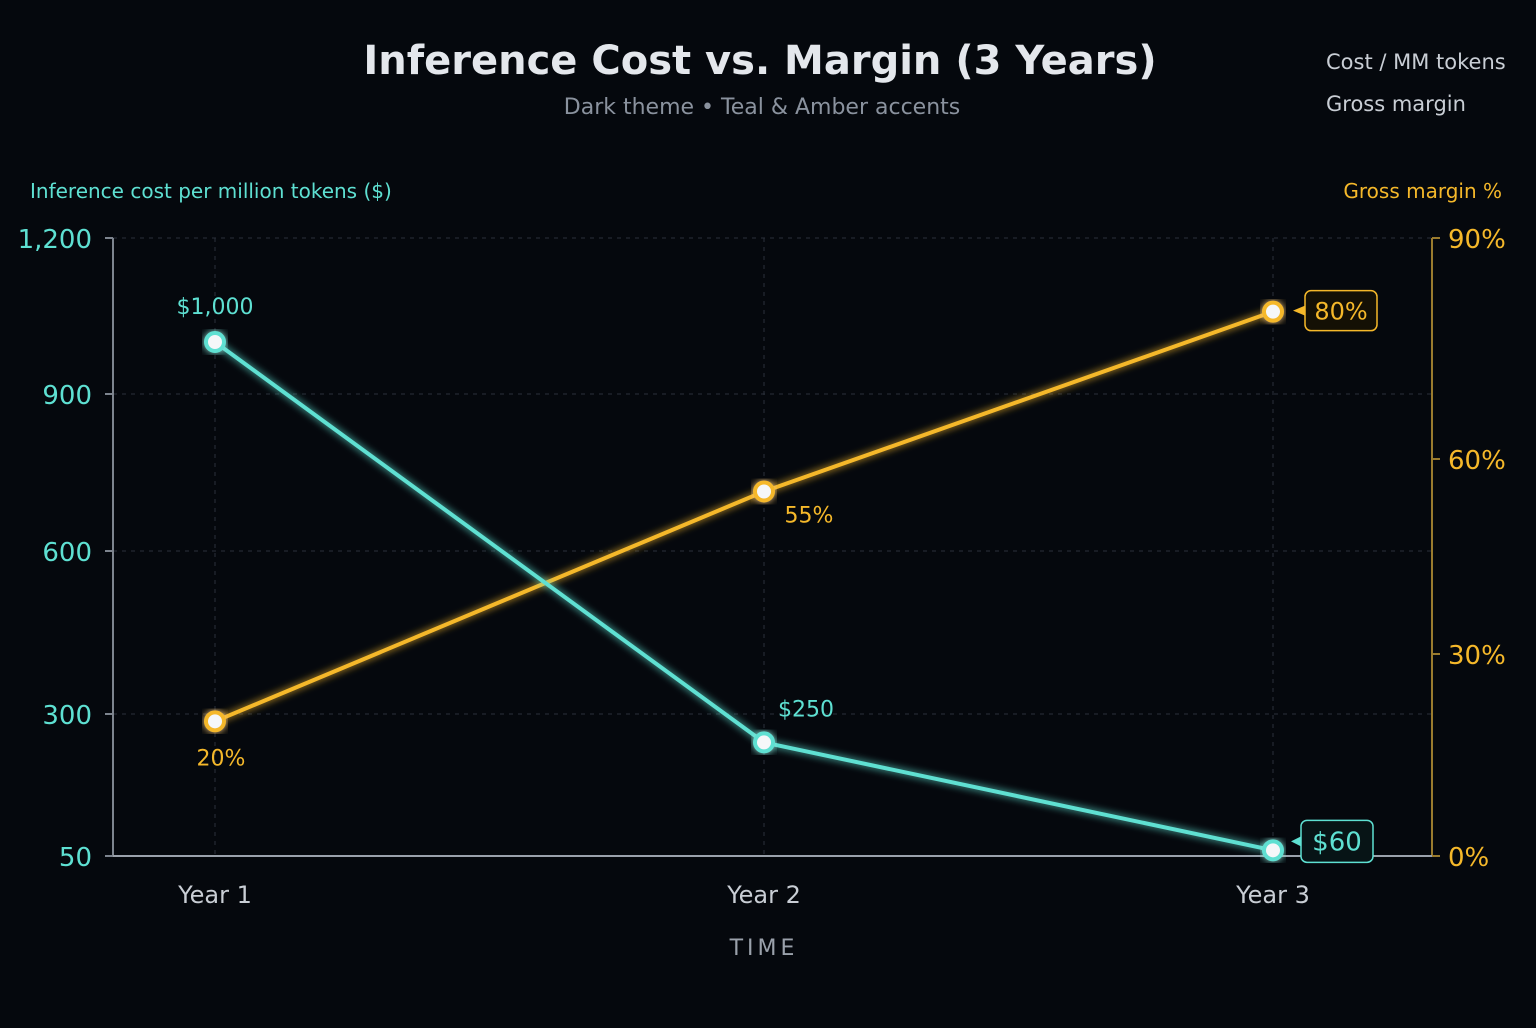 Image resolution: width=1536 pixels, height=1028 pixels. What do you see at coordinates (1416, 62) in the screenshot?
I see `legend-label-cost: Cost / MM tokens` at bounding box center [1416, 62].